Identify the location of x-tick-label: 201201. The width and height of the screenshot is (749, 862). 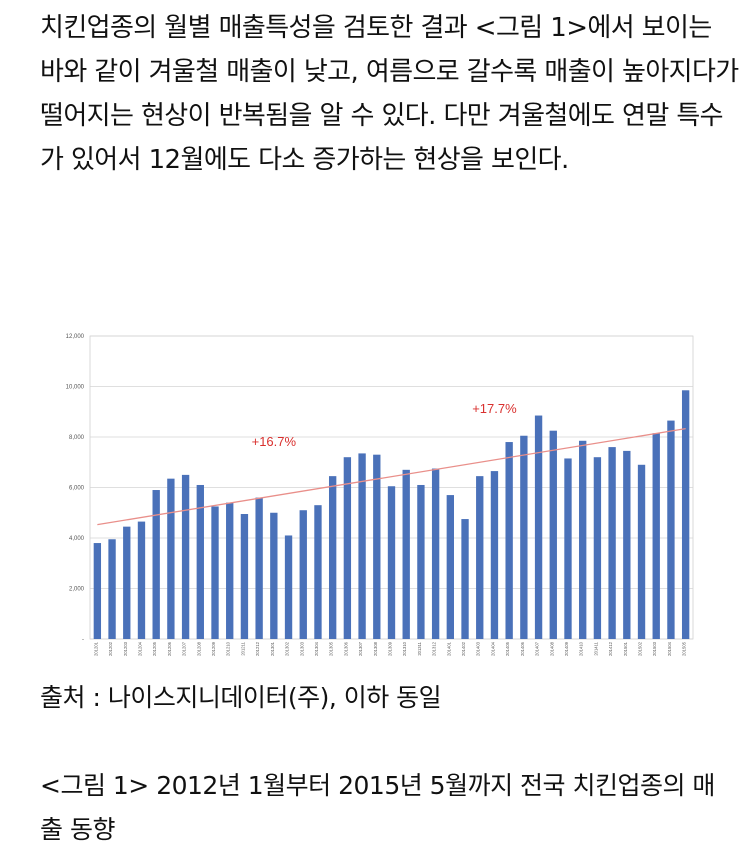
(95, 648).